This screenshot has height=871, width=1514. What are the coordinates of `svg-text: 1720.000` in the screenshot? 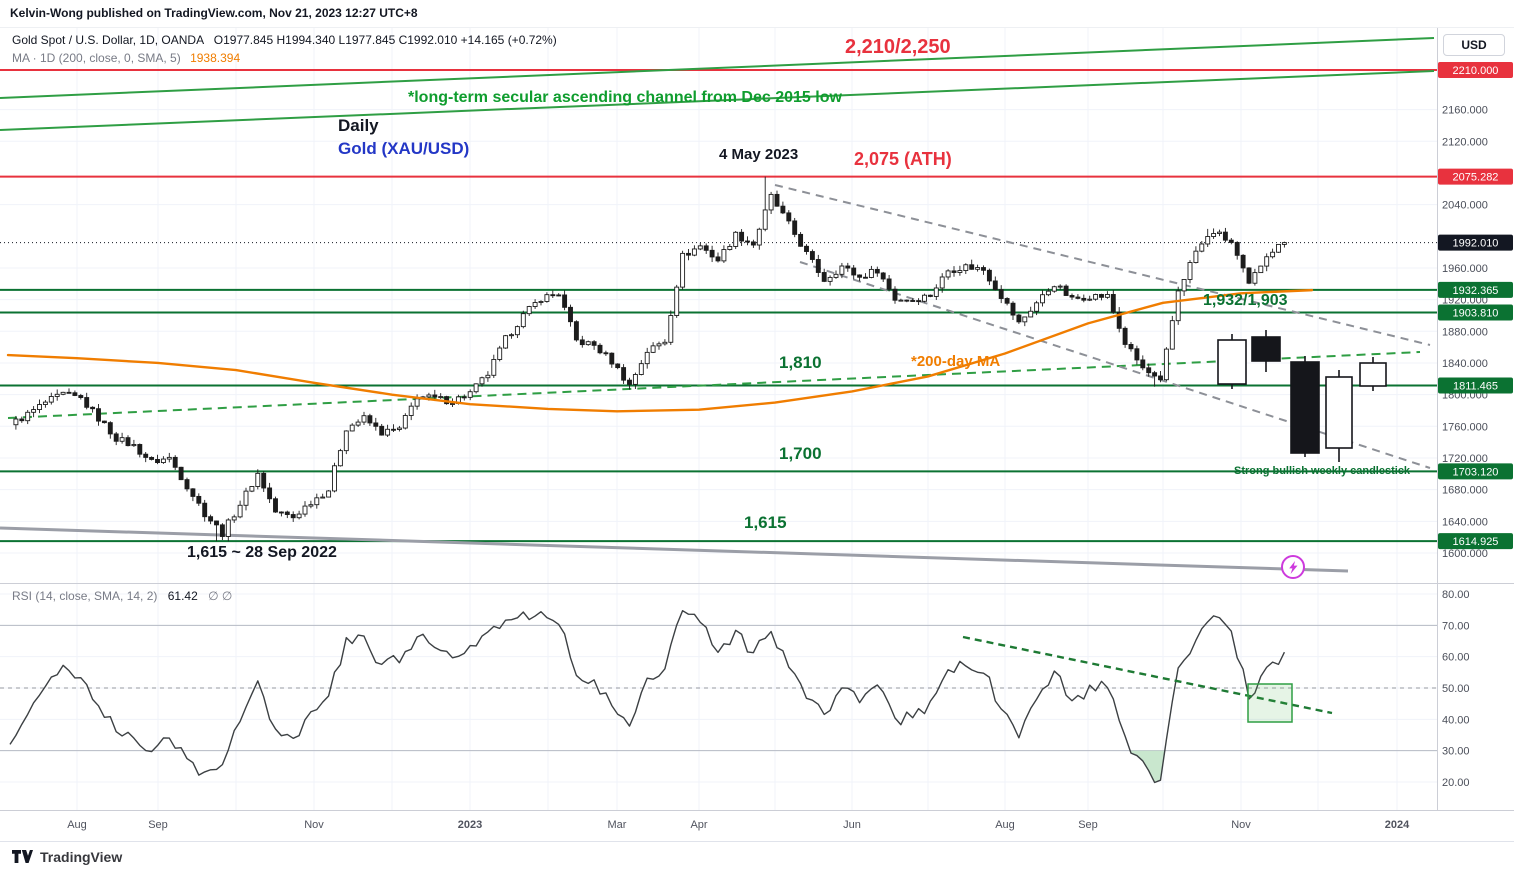 It's located at (1465, 459).